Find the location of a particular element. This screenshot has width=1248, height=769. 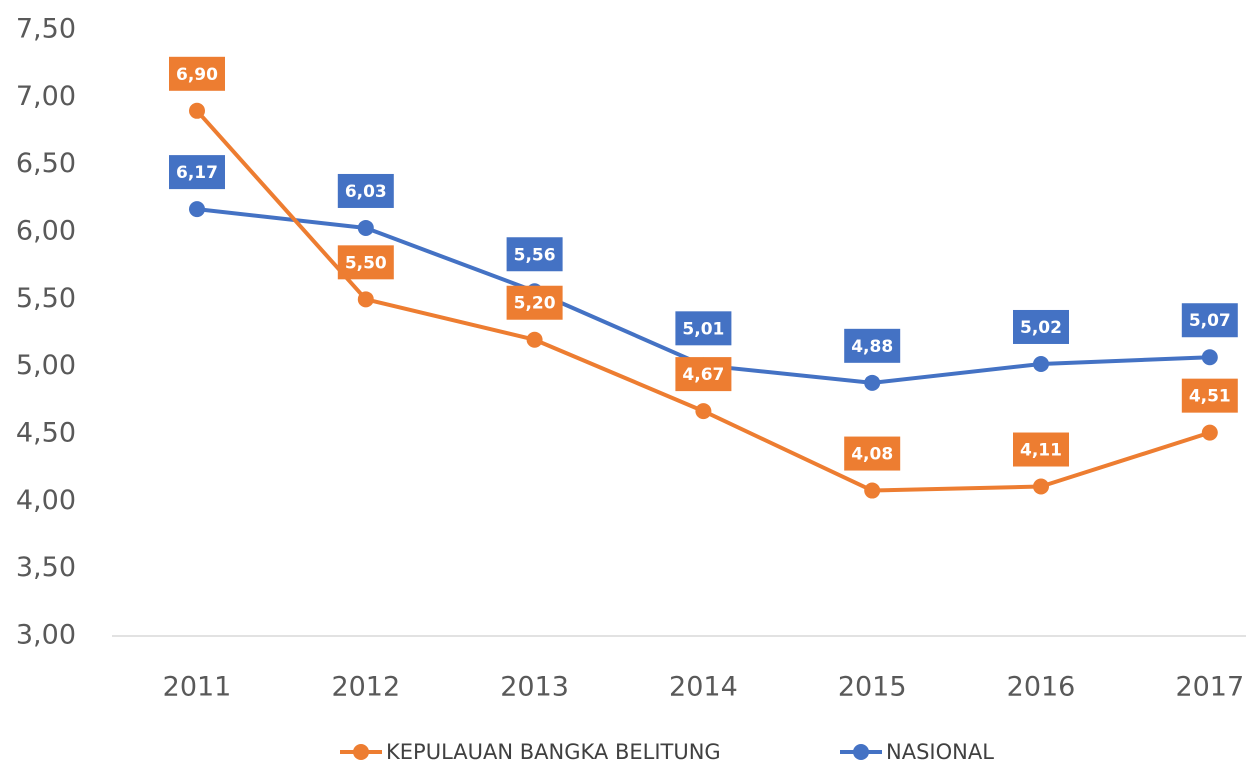

value-label: 5,01 is located at coordinates (703, 329).